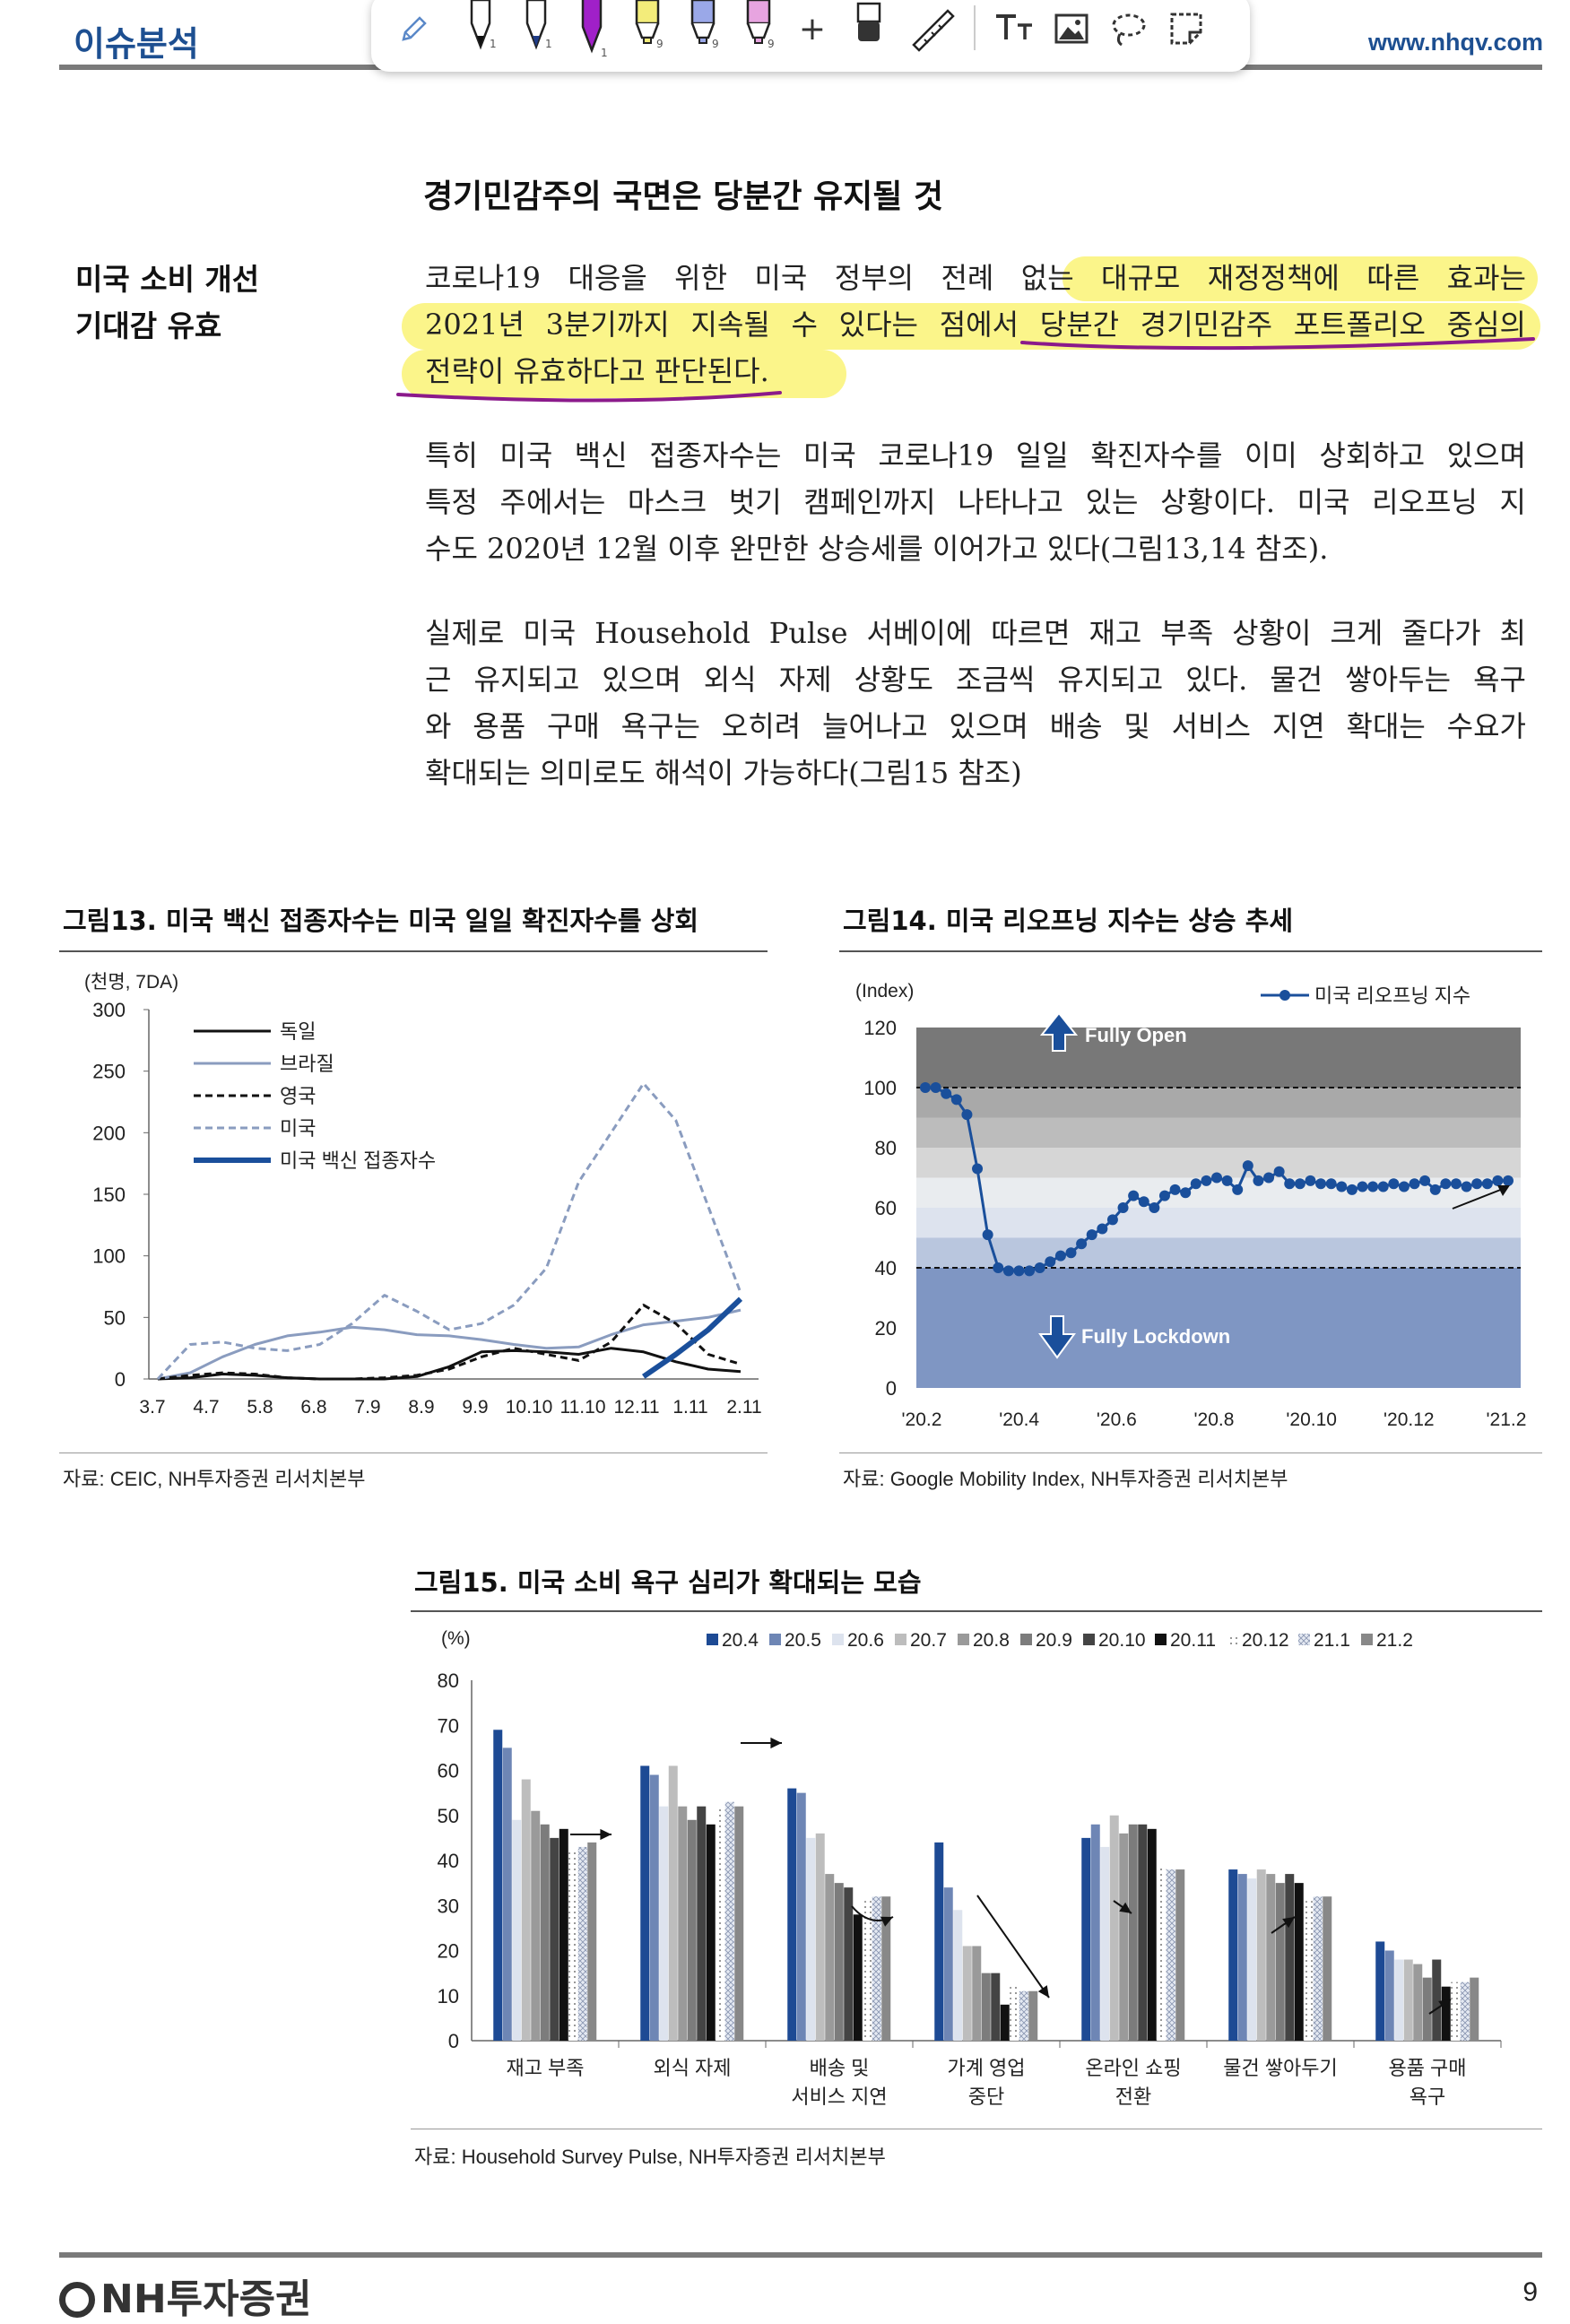 The width and height of the screenshot is (1570, 2324). Describe the element at coordinates (1054, 1640) in the screenshot. I see `legend-label: 20.9` at that location.